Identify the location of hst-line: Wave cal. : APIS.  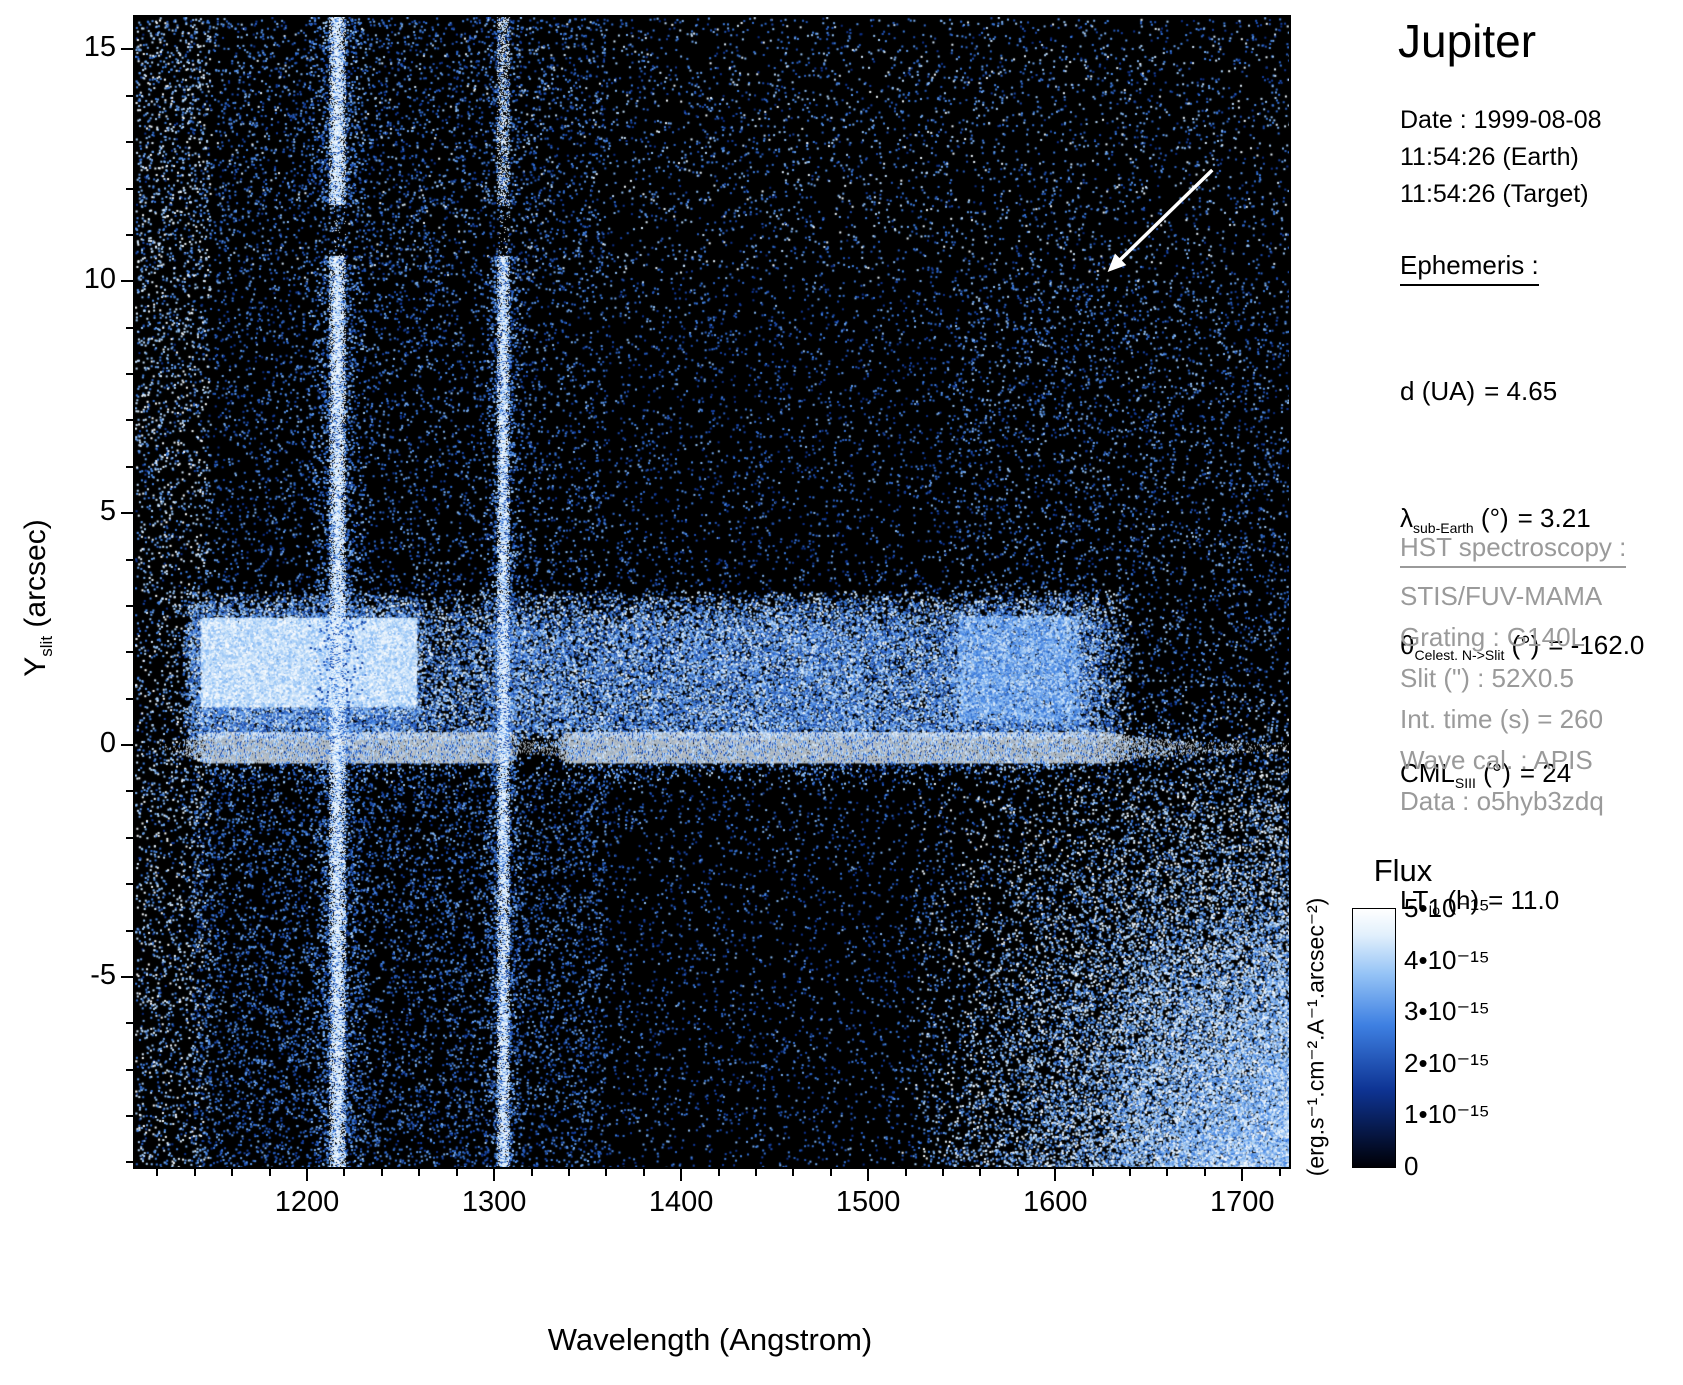
(1496, 760).